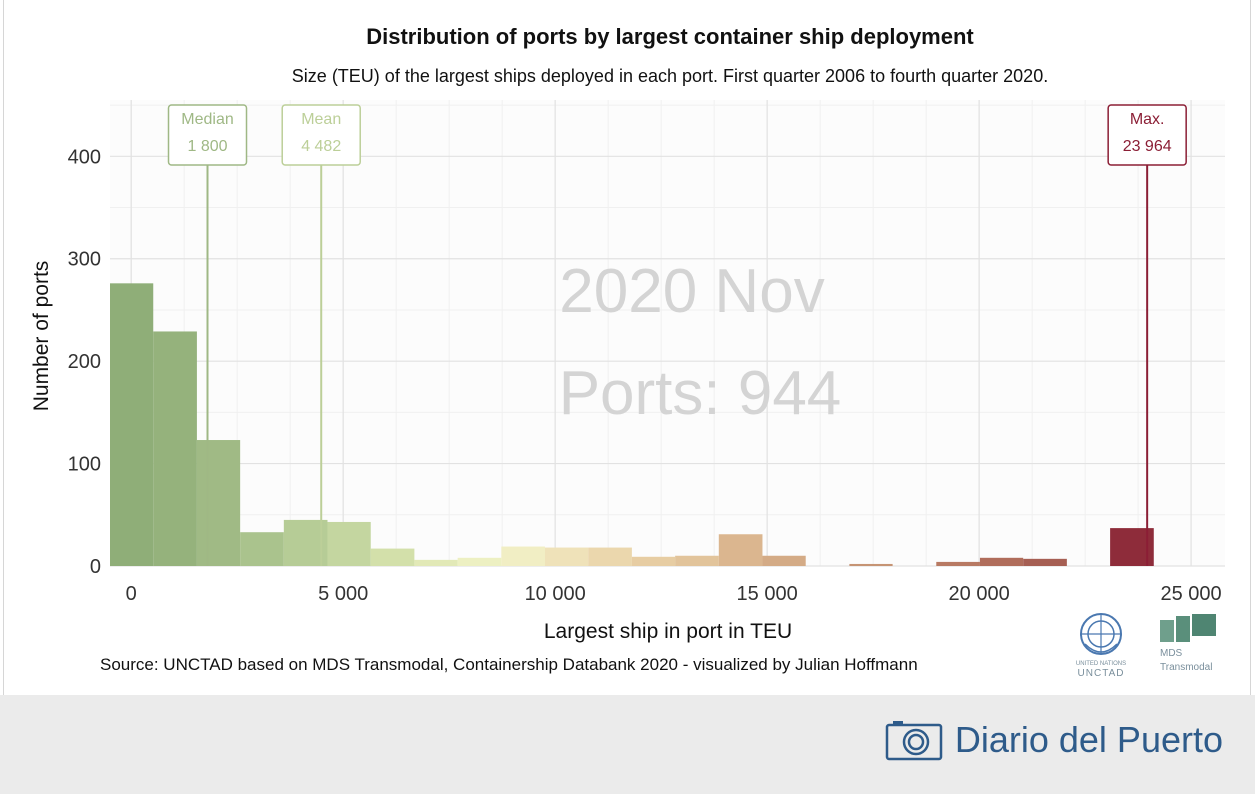 This screenshot has width=1255, height=794. Describe the element at coordinates (1186, 667) in the screenshot. I see `mds-logo-bottom-text: Transmodal` at that location.